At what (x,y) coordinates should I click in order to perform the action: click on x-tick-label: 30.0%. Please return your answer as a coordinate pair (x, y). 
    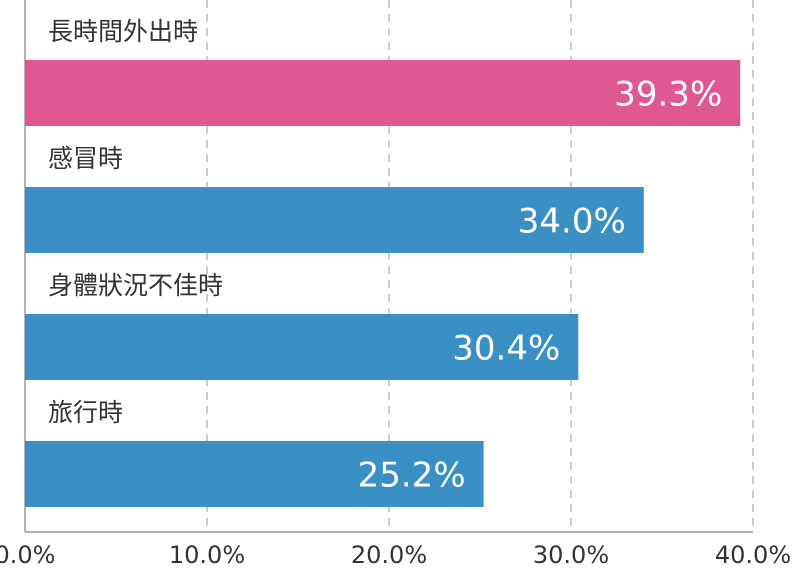
    Looking at the image, I should click on (571, 555).